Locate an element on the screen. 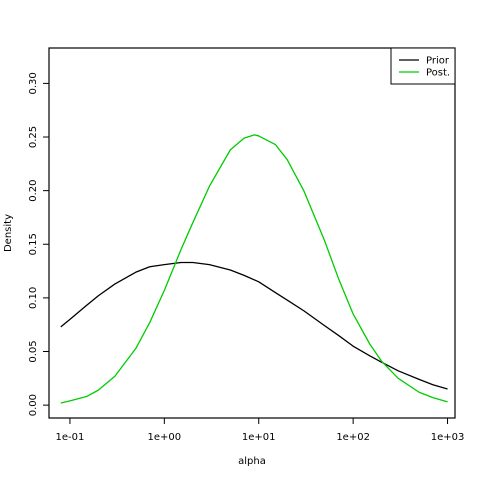 The height and width of the screenshot is (480, 480). y-tick-label: 0.05 is located at coordinates (33, 351).